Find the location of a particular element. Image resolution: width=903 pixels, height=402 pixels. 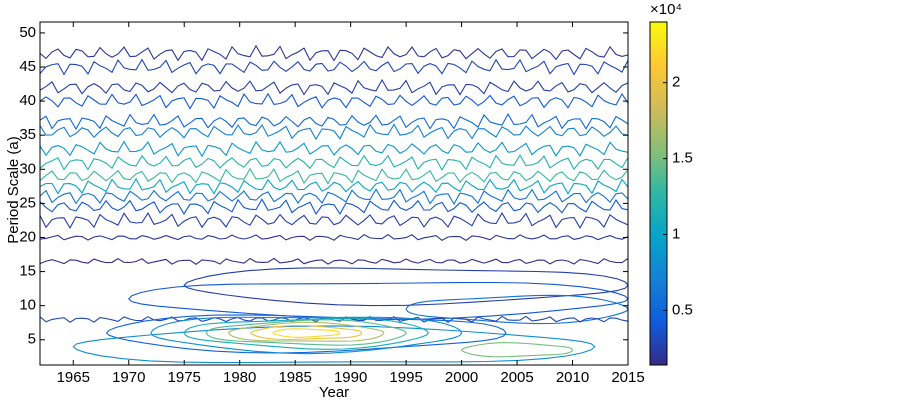

x-tick-label: 1990 is located at coordinates (350, 377).